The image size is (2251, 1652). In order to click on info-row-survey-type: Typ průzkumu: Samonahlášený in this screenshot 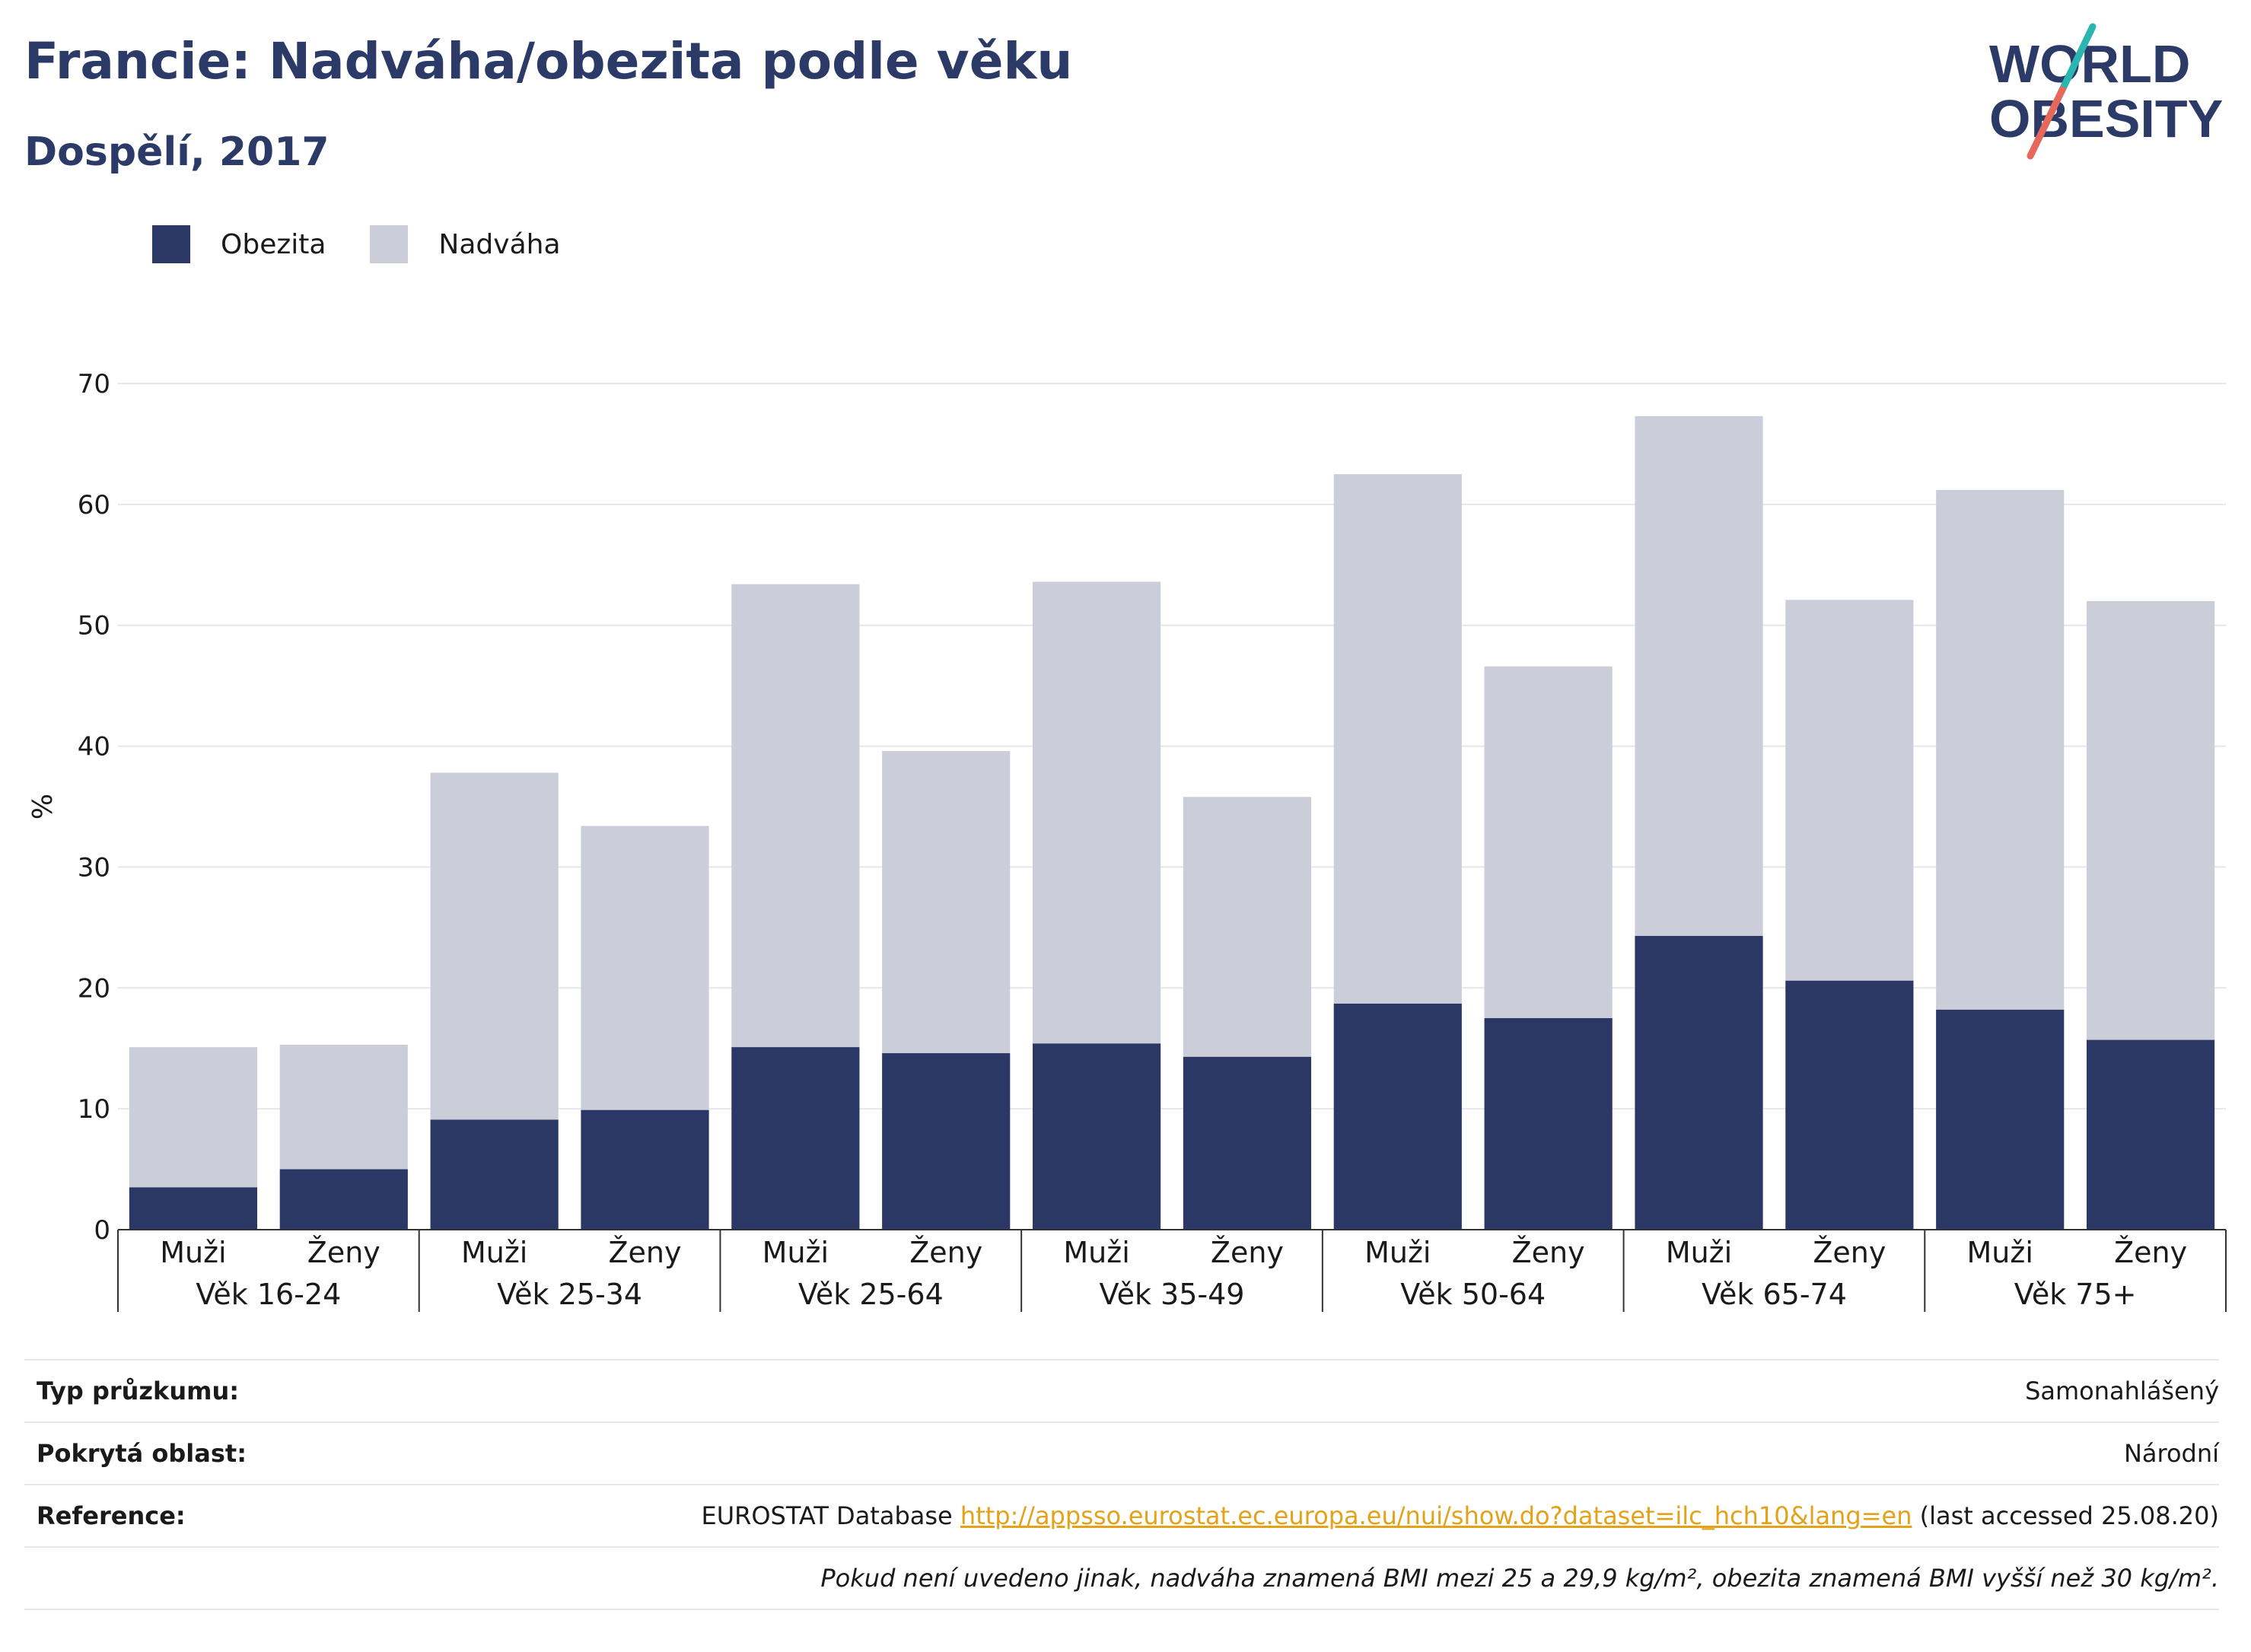, I will do `click(1121, 1390)`.